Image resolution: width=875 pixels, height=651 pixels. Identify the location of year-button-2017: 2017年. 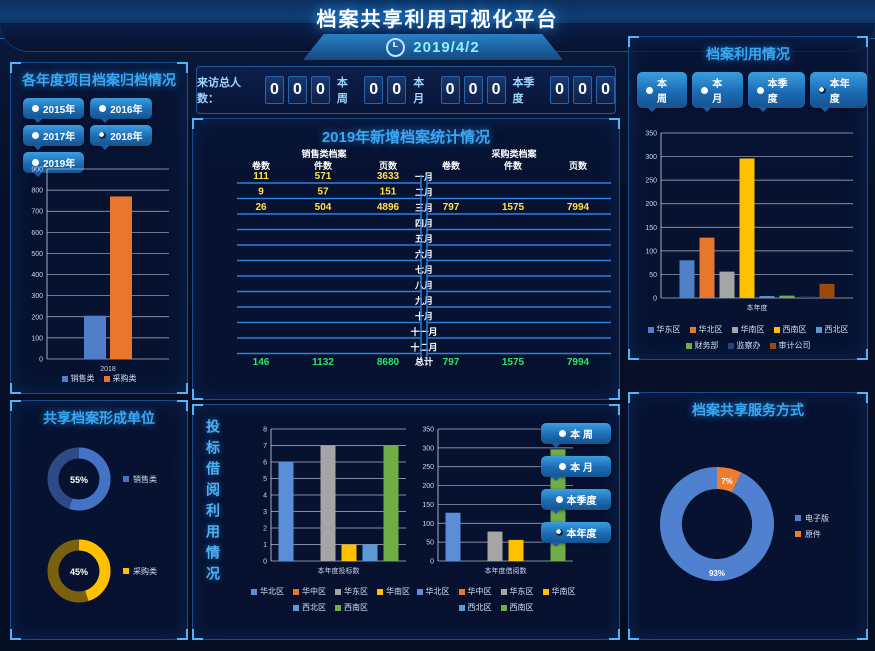
(54, 137).